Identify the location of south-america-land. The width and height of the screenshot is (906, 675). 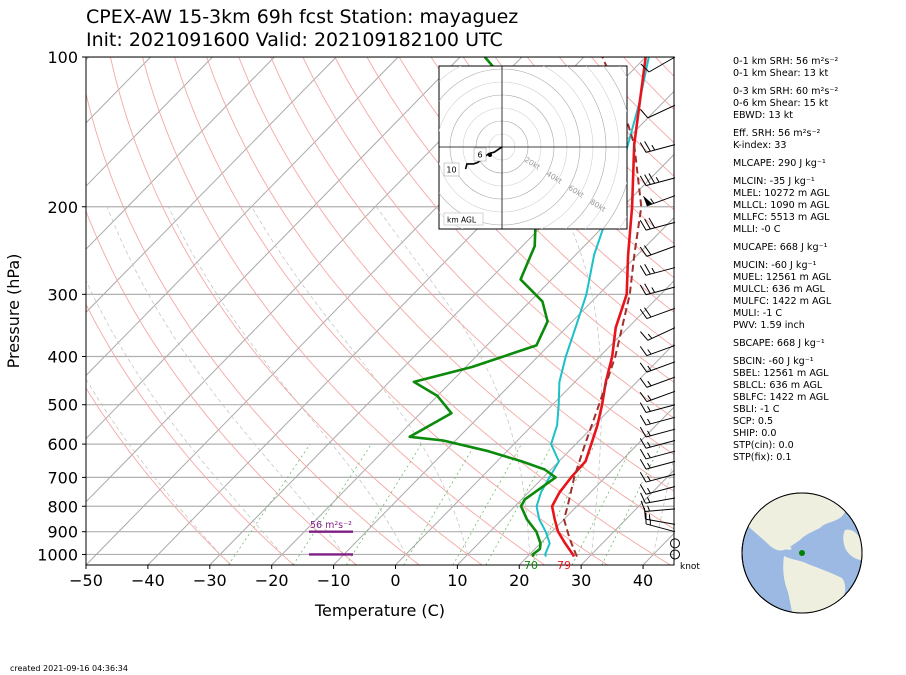
(814, 584).